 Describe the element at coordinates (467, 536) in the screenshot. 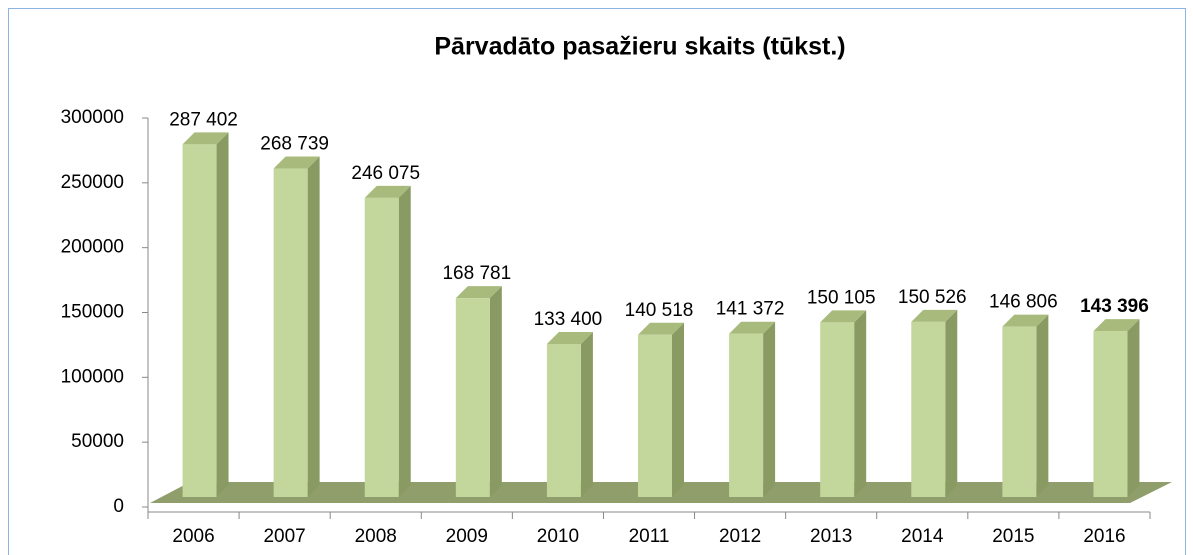

I see `x-tick-label: 2009` at that location.